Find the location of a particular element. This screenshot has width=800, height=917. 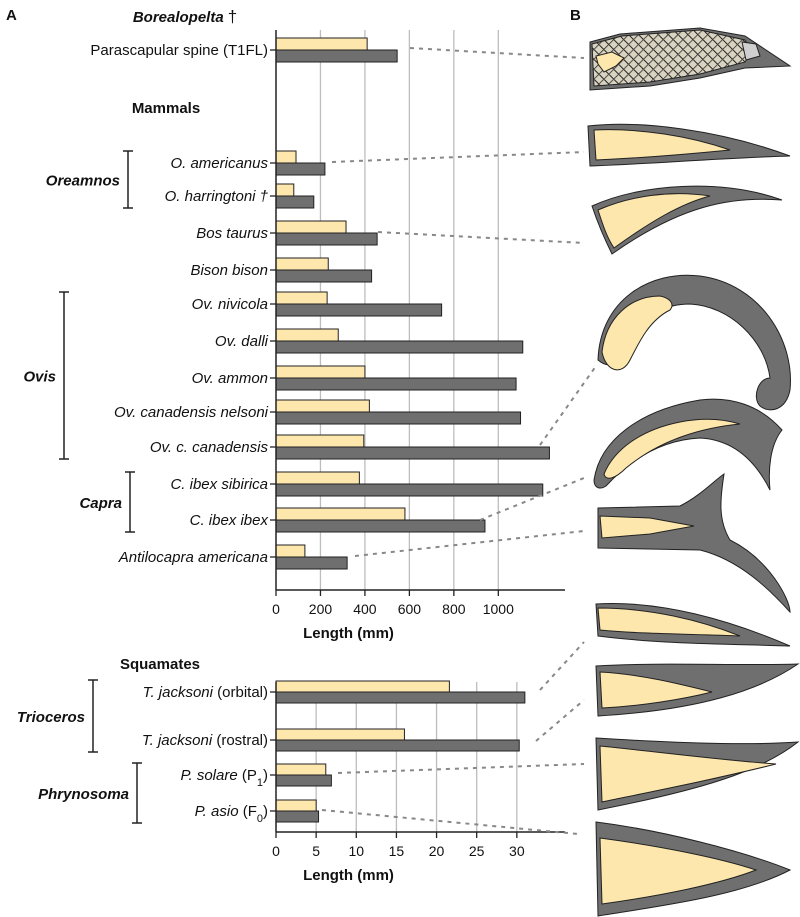

category-label: Parascapular spine (T1FL) is located at coordinates (179, 50).